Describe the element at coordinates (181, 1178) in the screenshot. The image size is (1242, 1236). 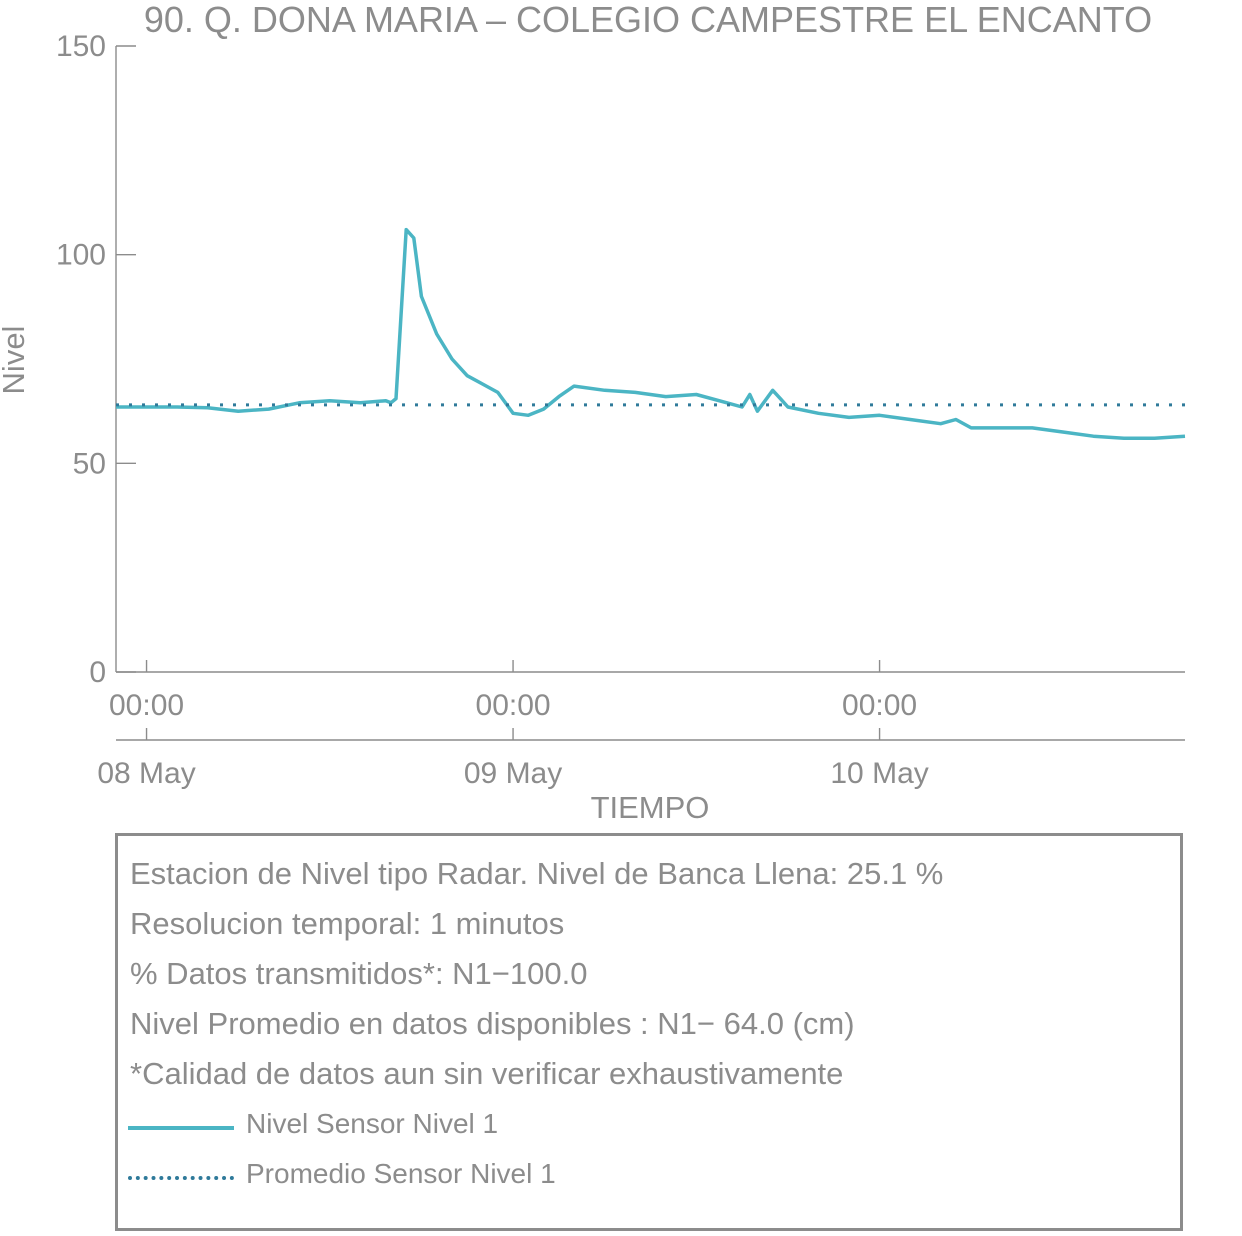
I see `legend-swatch-dotted` at that location.